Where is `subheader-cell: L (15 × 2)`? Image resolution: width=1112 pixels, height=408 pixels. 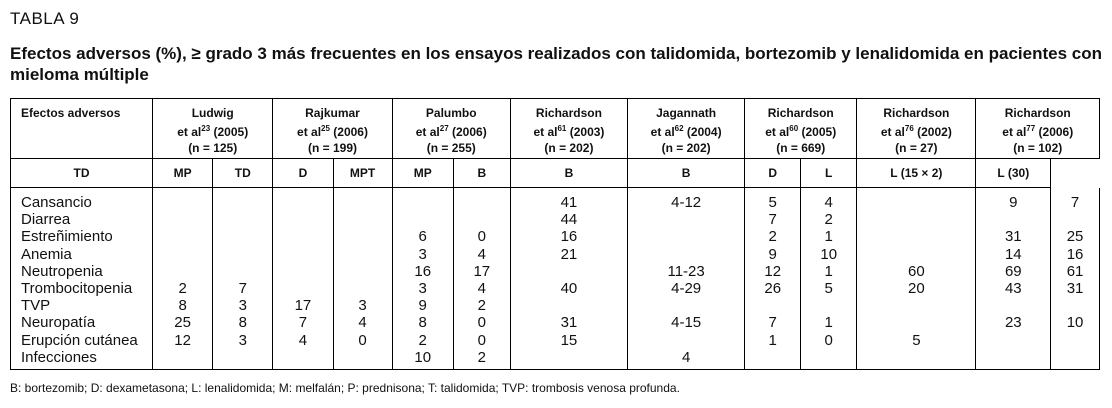 subheader-cell: L (15 × 2) is located at coordinates (916, 173).